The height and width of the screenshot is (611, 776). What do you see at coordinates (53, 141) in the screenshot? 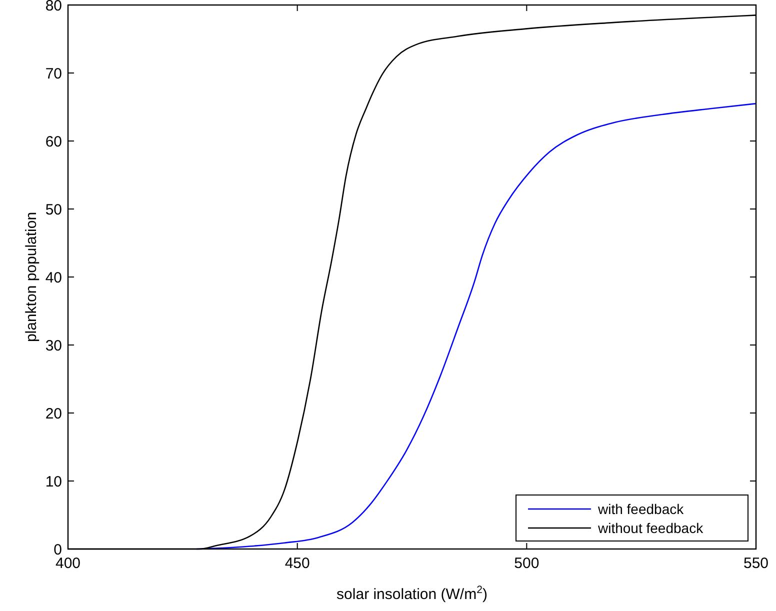
I see `y-tick-label: 60` at bounding box center [53, 141].